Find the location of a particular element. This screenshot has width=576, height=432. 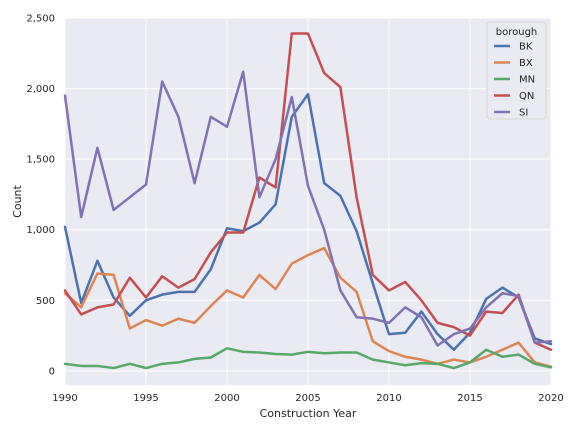

y-tick-label: 2,500 is located at coordinates (40, 19).